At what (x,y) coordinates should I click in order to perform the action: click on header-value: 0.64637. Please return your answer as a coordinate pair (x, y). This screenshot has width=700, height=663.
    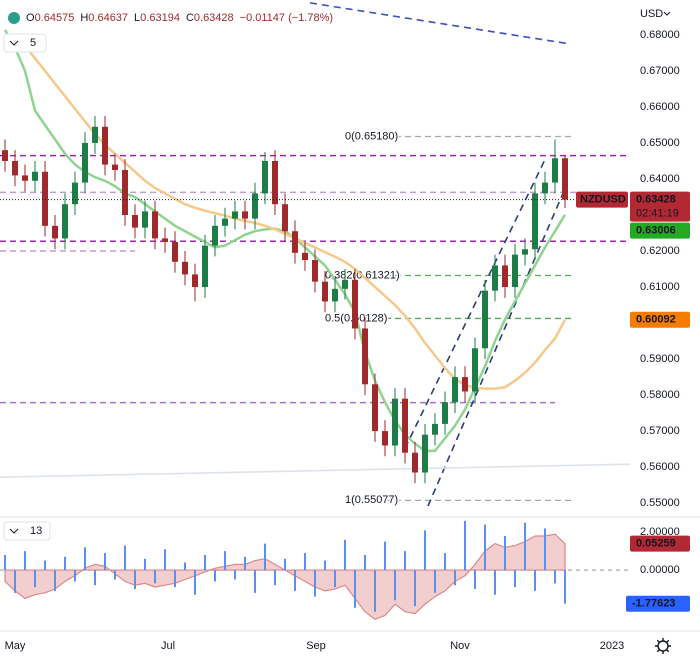
    Looking at the image, I should click on (108, 18).